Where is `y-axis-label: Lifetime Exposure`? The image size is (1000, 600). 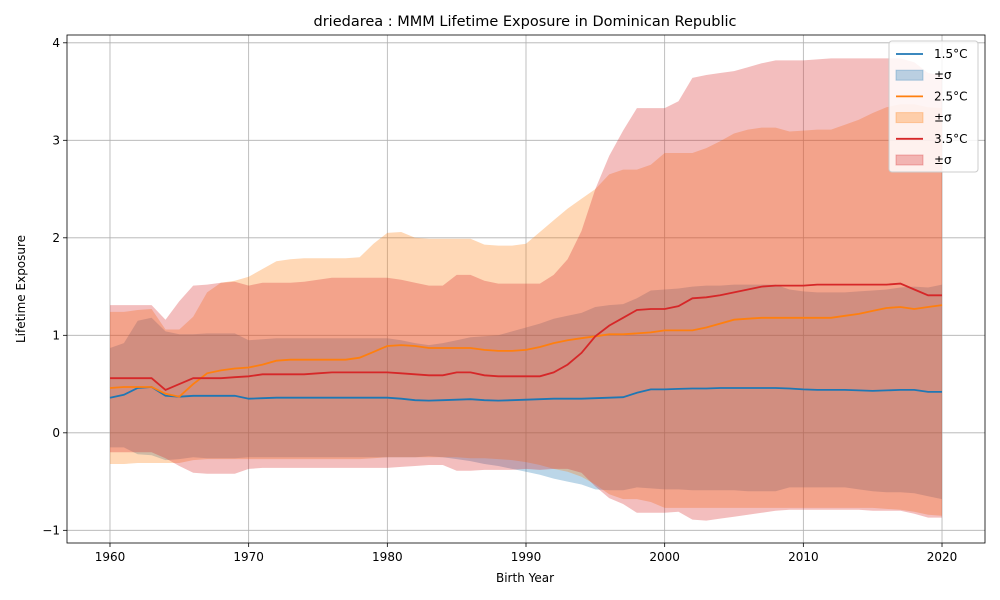 y-axis-label: Lifetime Exposure is located at coordinates (21, 289).